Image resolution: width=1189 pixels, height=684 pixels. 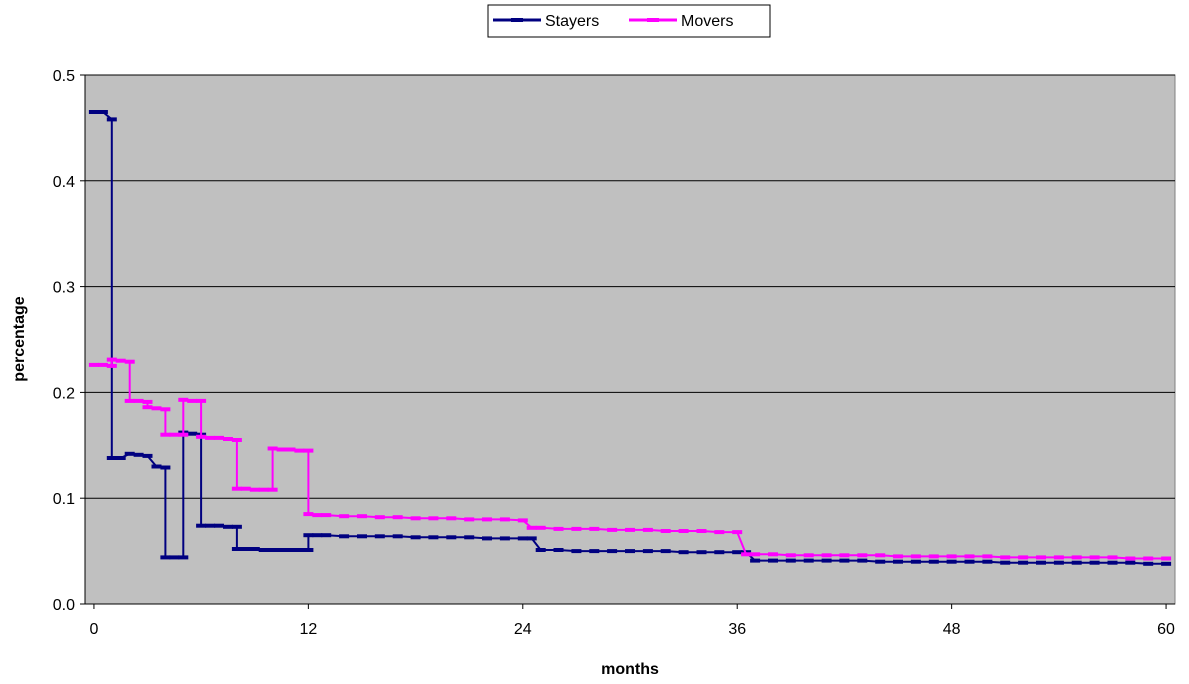 I want to click on x-tick-label-1: 12, so click(x=308, y=629).